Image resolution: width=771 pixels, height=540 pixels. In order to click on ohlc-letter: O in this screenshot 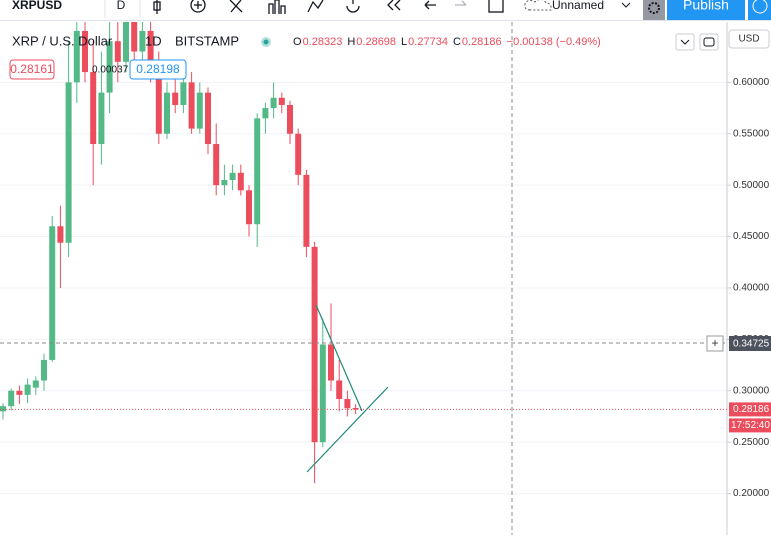, I will do `click(297, 42)`.